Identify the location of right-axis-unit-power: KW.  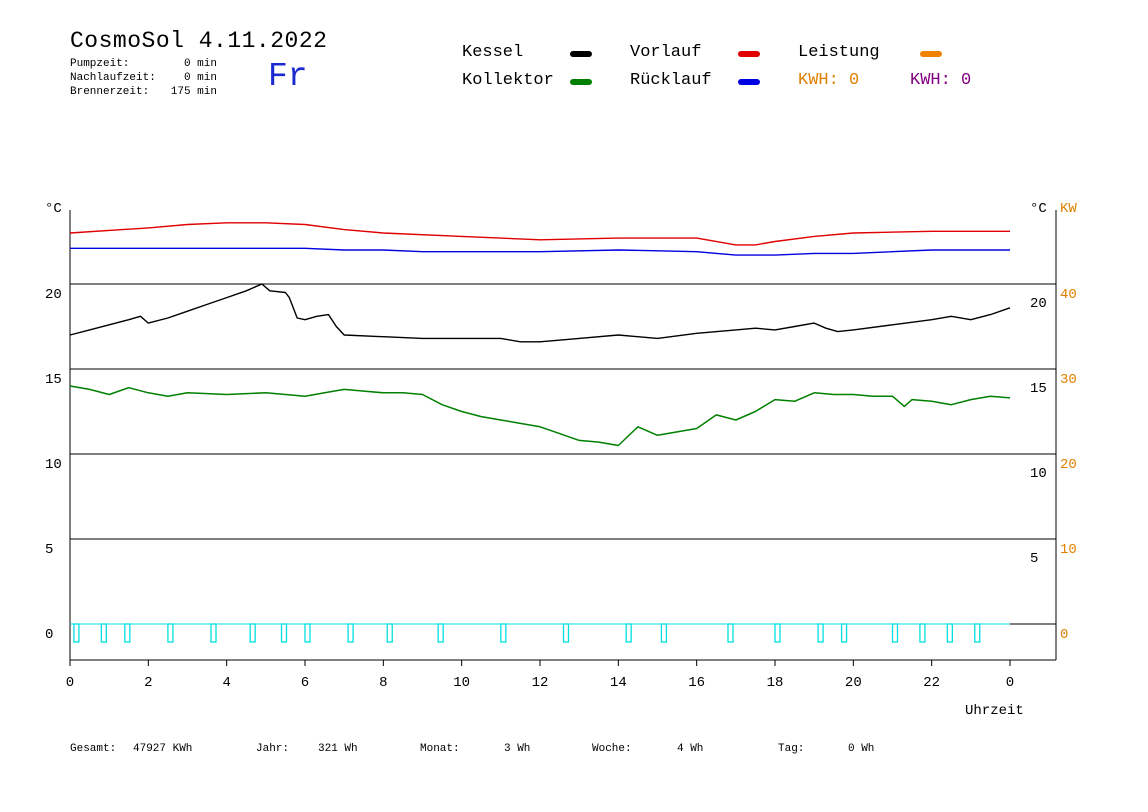
(1068, 209).